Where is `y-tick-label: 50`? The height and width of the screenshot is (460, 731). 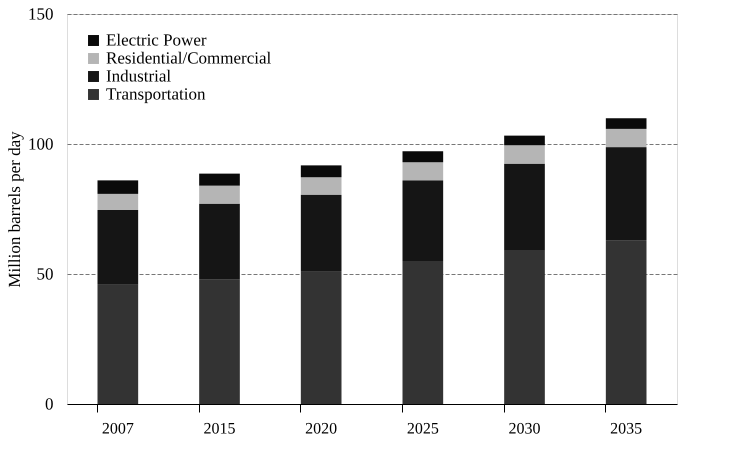 y-tick-label: 50 is located at coordinates (45, 274).